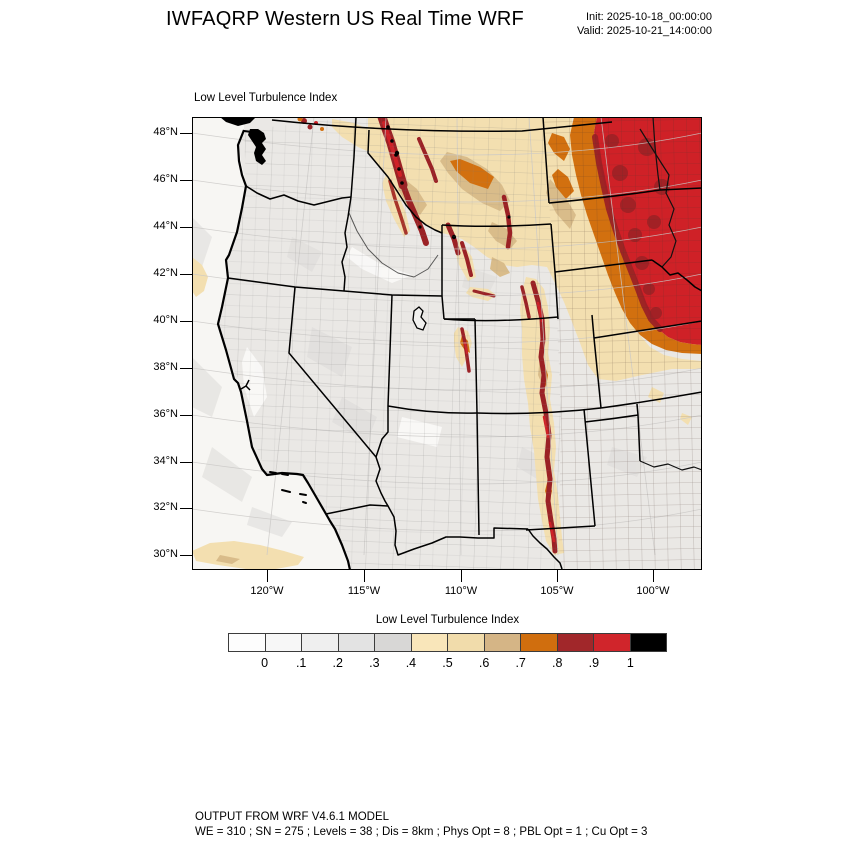  I want to click on colorbar-tick-label: .9, so click(594, 663).